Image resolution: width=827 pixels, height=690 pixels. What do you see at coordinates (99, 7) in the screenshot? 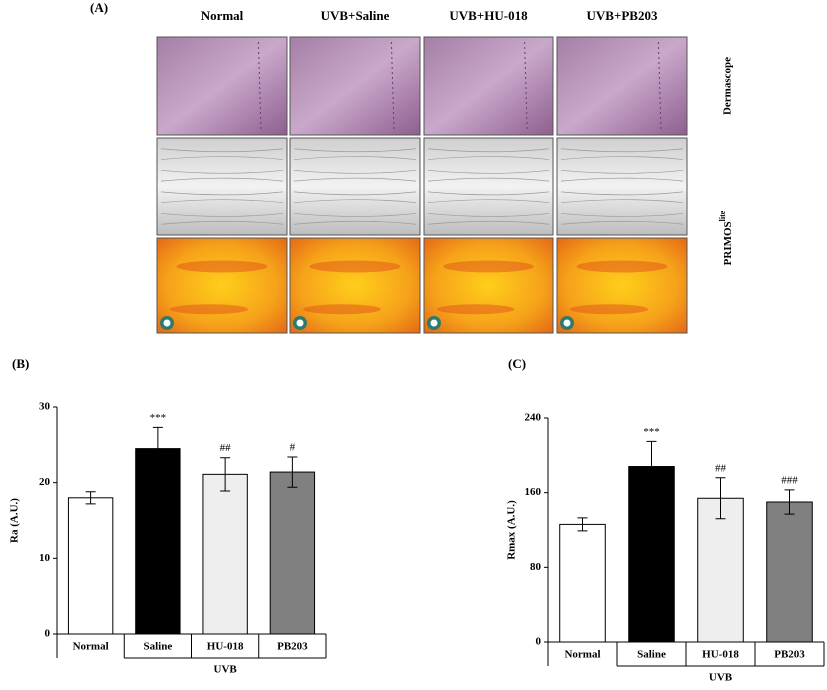
I see `panel-label: (A)` at bounding box center [99, 7].